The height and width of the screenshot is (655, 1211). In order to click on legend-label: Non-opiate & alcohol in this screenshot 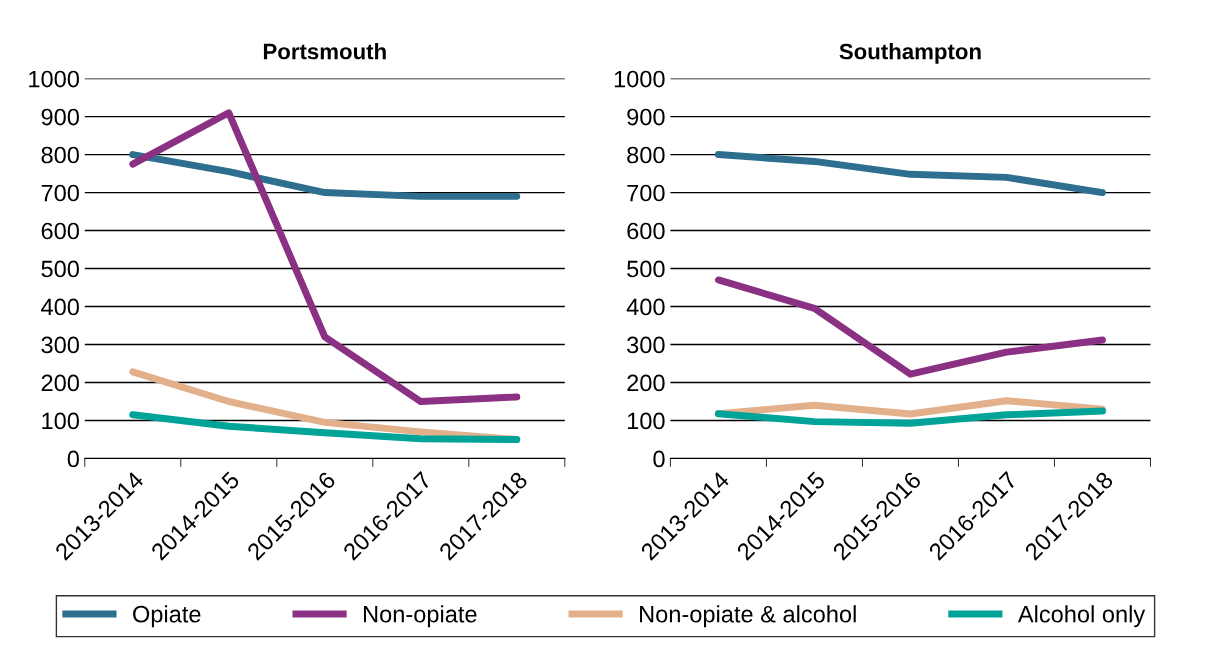, I will do `click(748, 616)`.